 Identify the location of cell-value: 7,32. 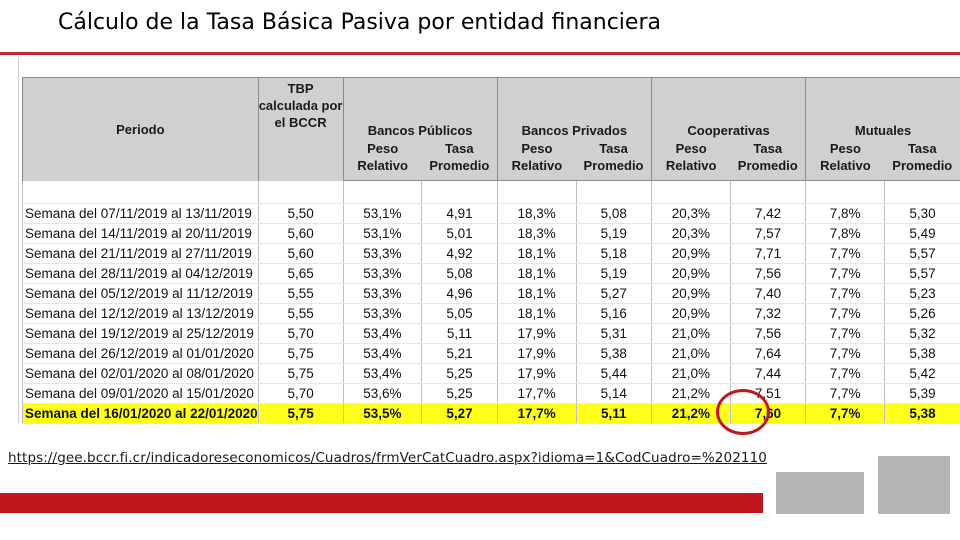
(767, 313).